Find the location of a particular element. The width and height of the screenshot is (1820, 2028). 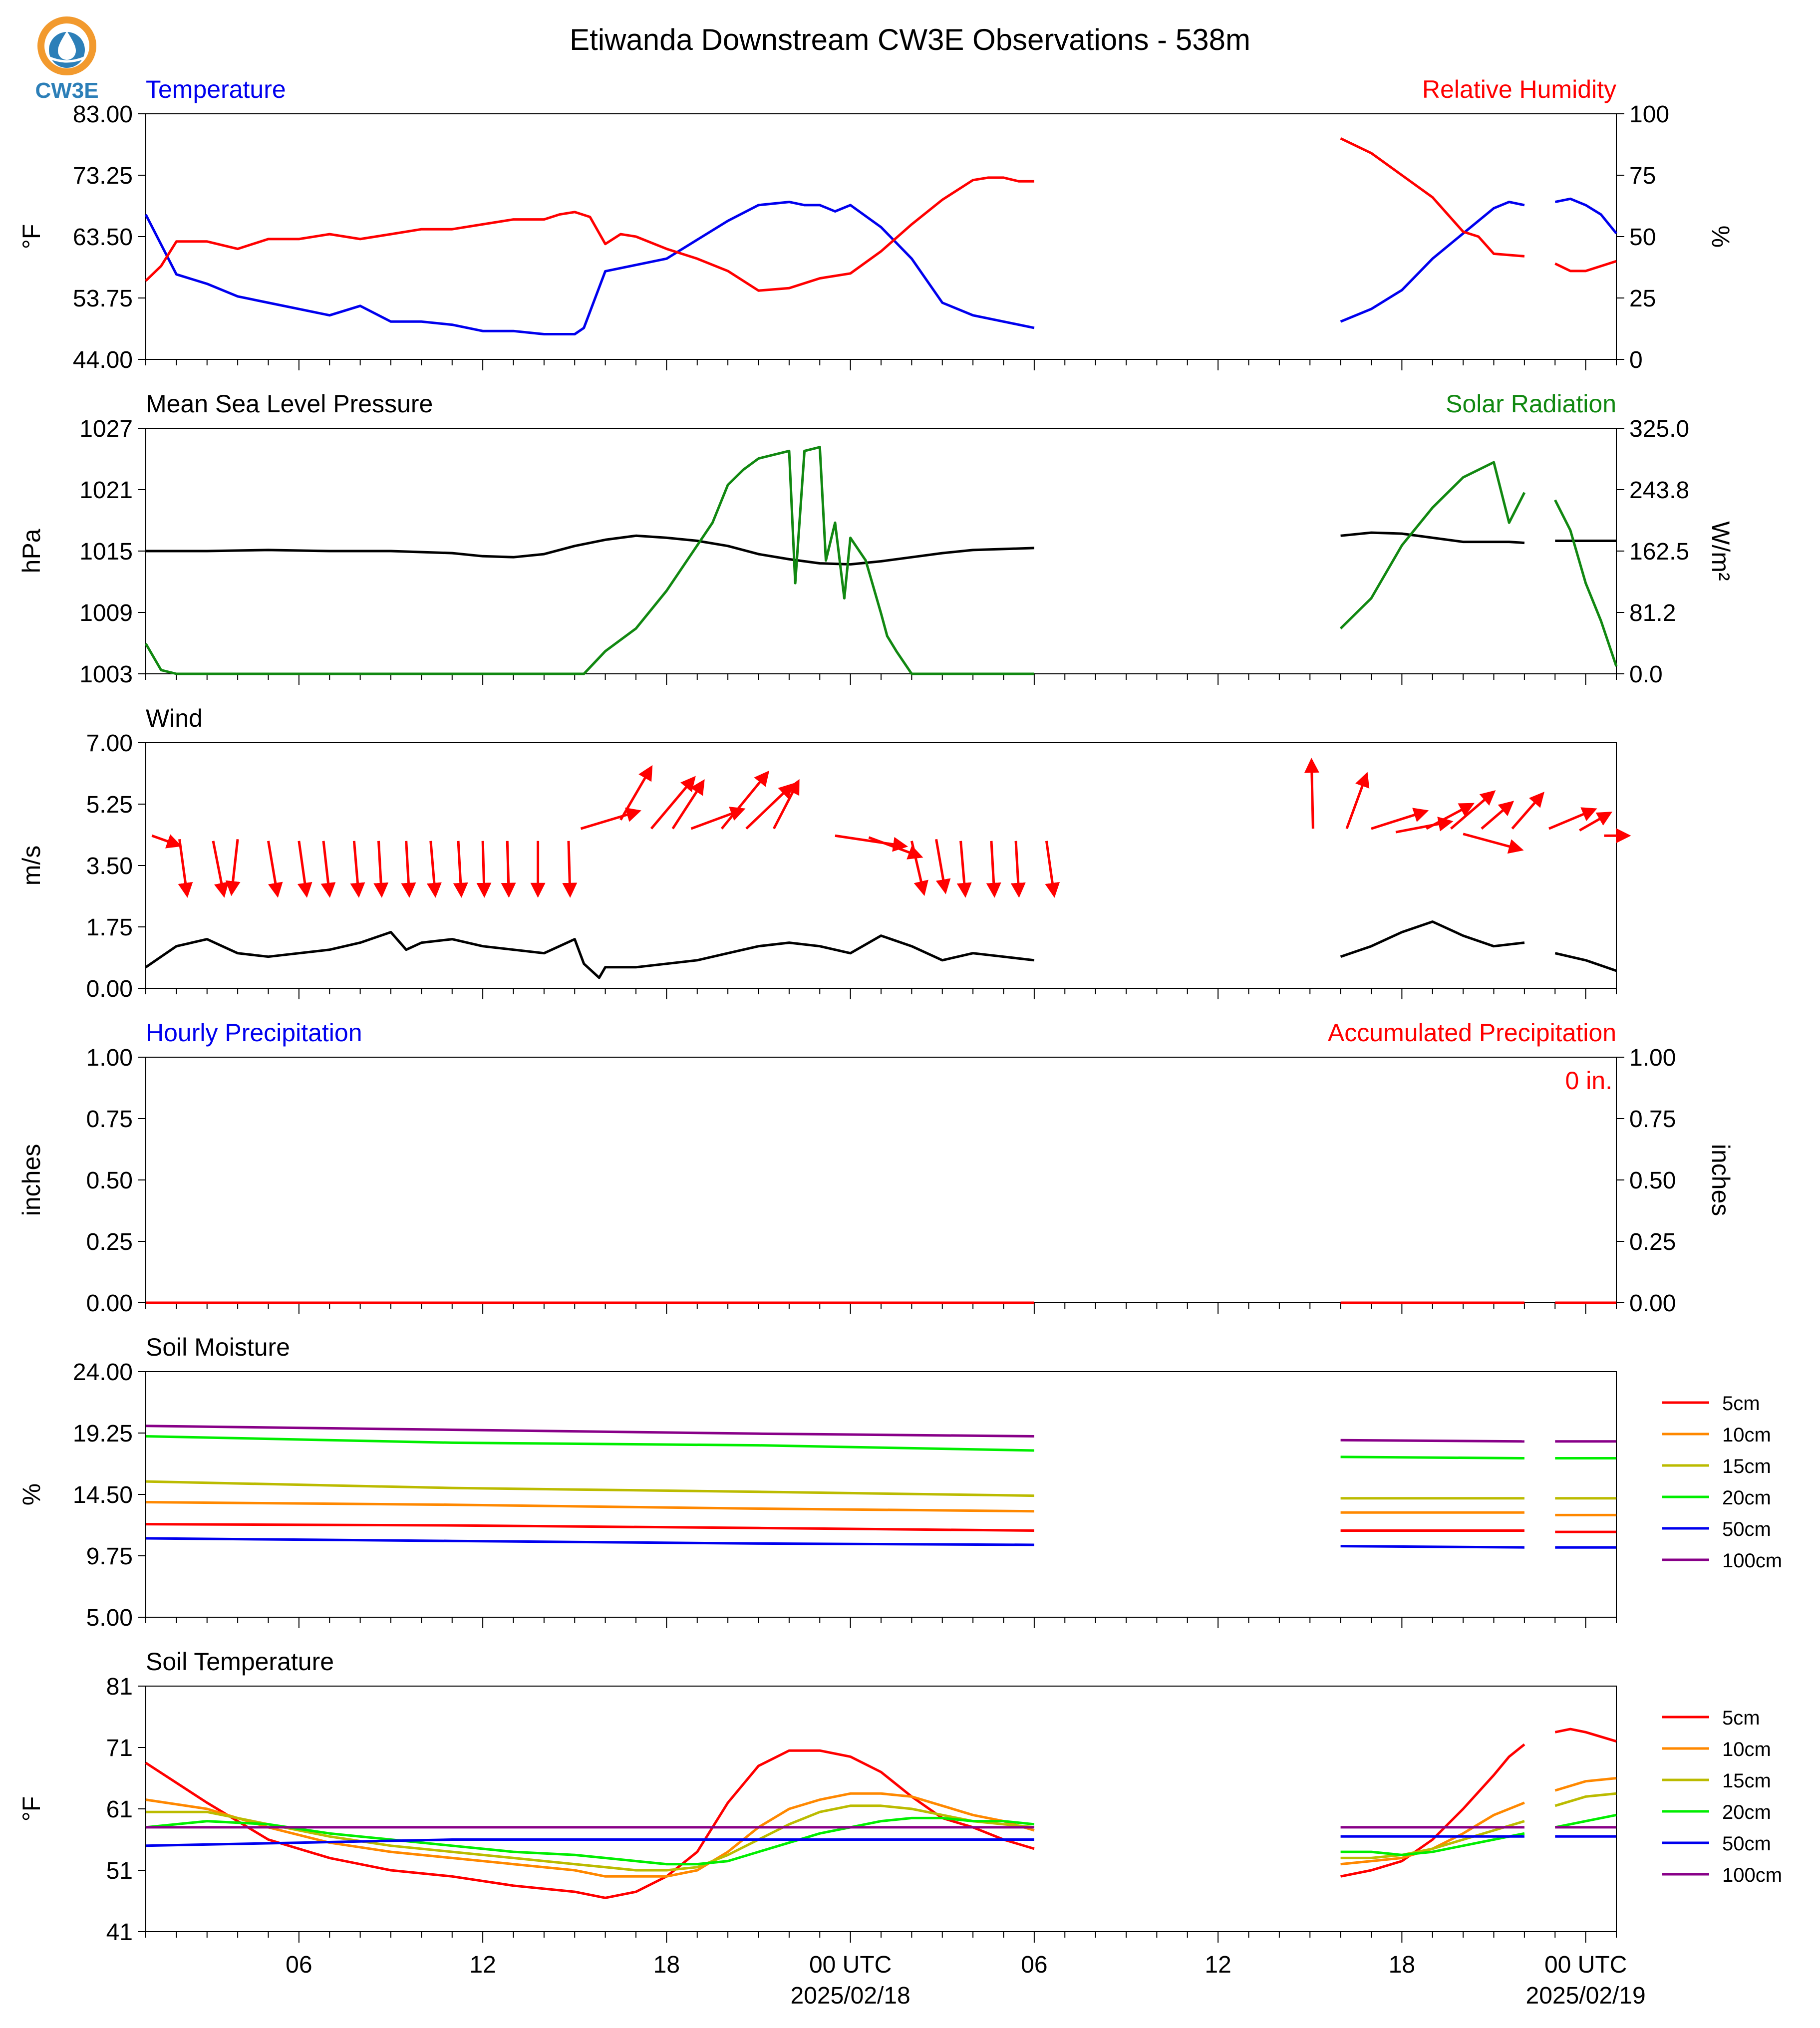

y-tick-label: 44.00 is located at coordinates (103, 360).